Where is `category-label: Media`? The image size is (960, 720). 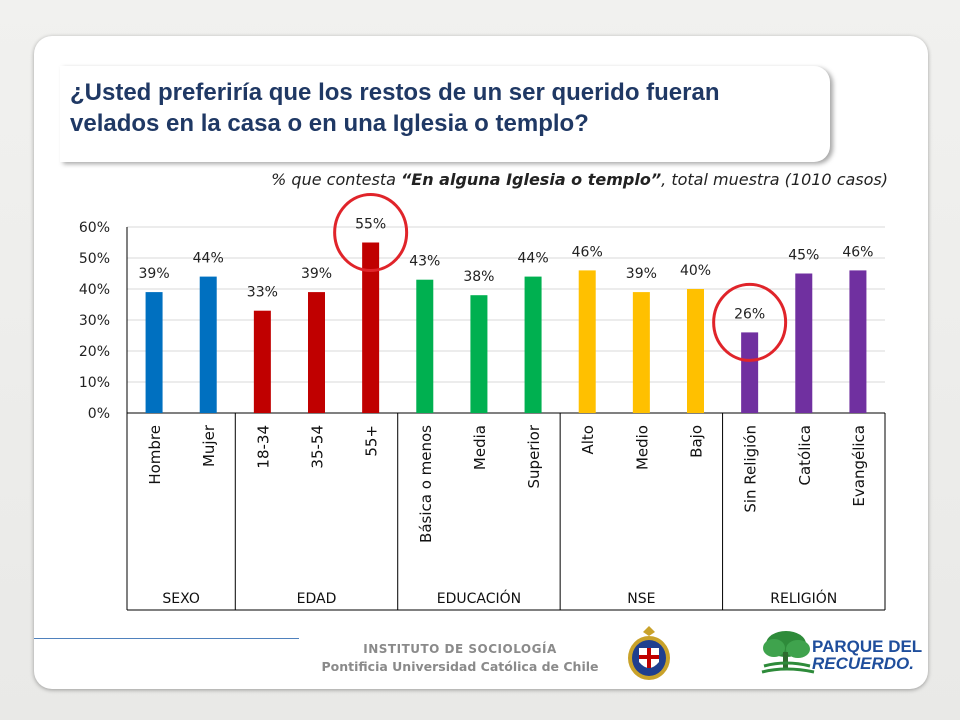 category-label: Media is located at coordinates (480, 447).